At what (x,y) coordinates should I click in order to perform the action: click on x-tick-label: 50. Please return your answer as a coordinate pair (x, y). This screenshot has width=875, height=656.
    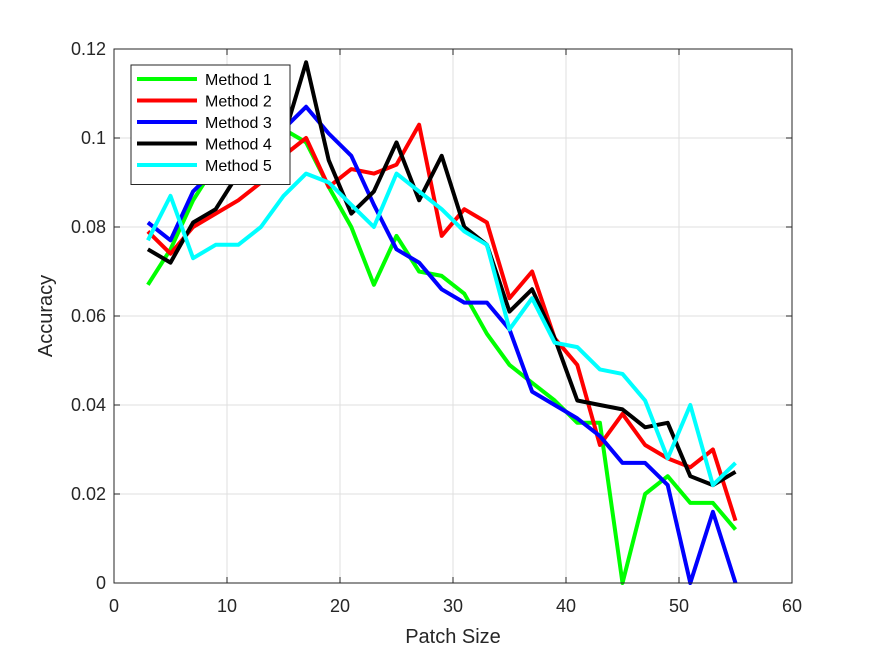
    Looking at the image, I should click on (679, 606).